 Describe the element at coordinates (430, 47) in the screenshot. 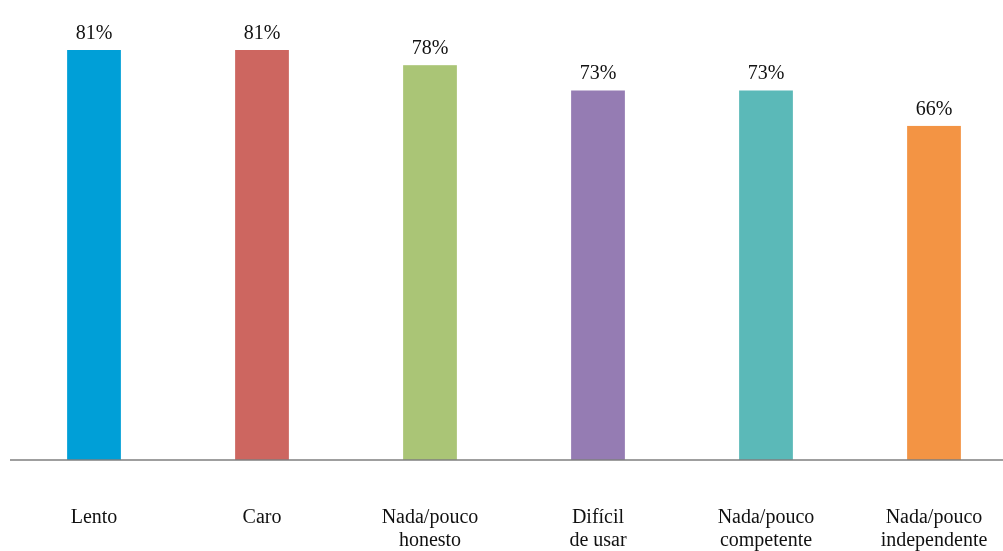

I see `data-label: 78%` at that location.